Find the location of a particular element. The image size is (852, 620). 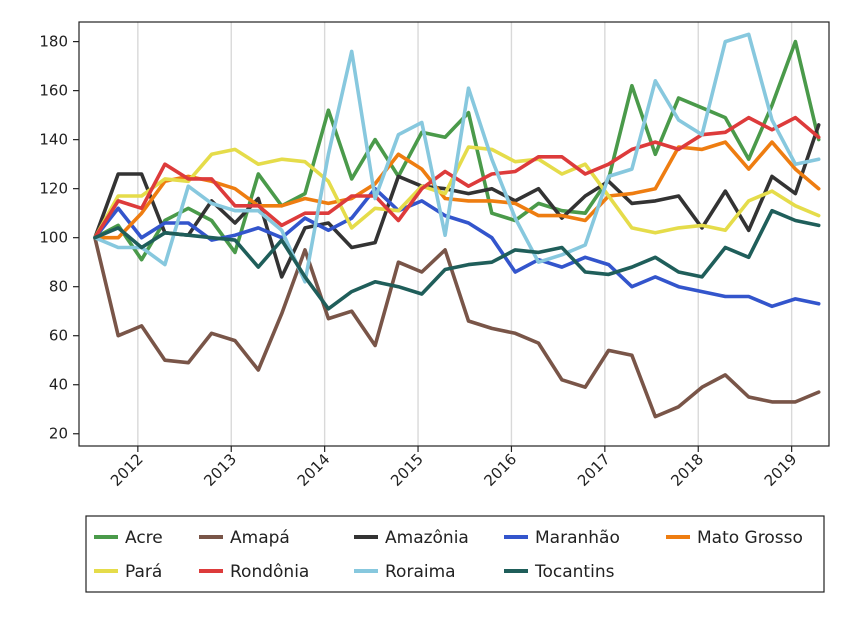

x-tick-label: 2017 is located at coordinates (594, 470).